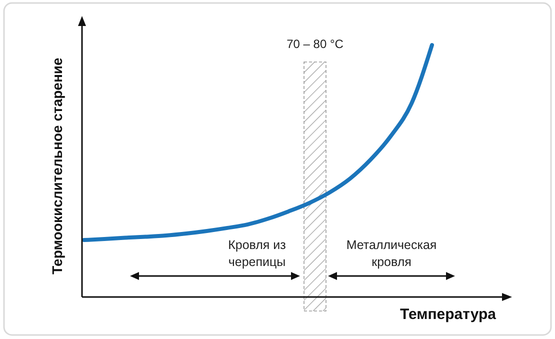 This screenshot has width=555, height=339. What do you see at coordinates (257, 253) in the screenshot?
I see `annotation: Кровля из черепицы` at bounding box center [257, 253].